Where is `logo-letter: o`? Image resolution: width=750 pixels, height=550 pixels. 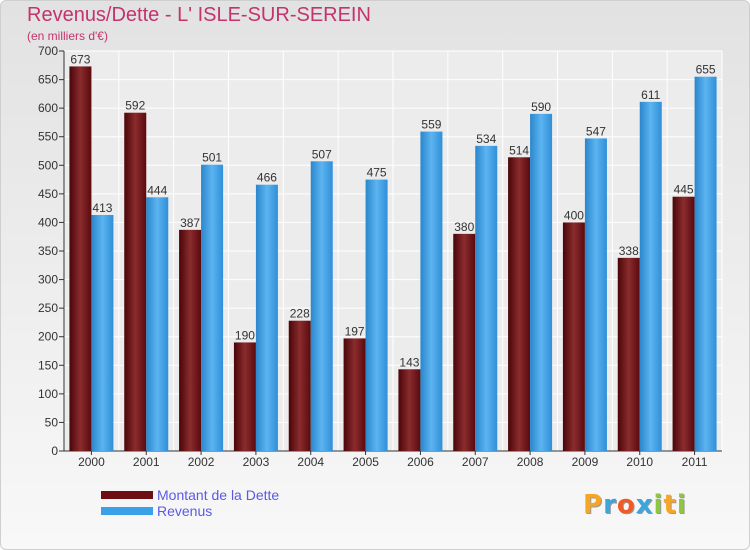 logo-letter: o is located at coordinates (626, 505).